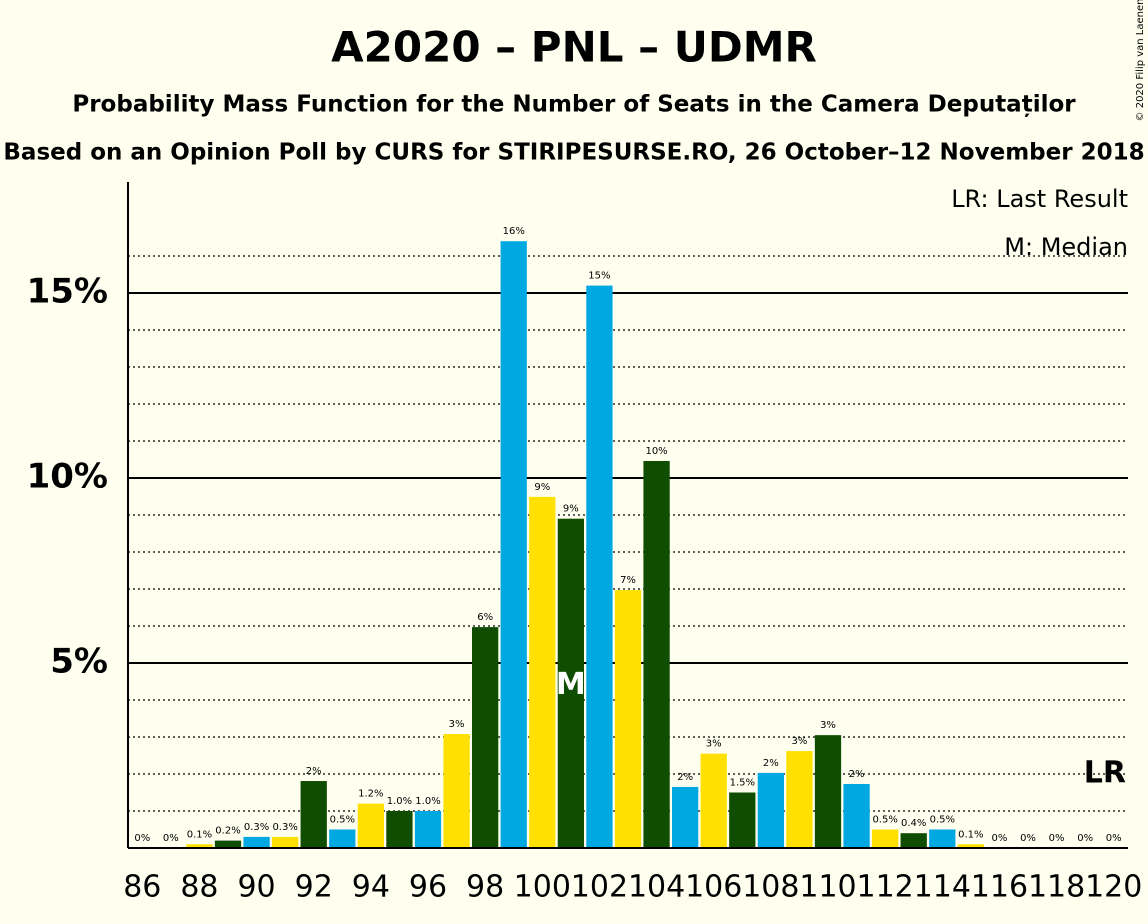  Describe the element at coordinates (942, 887) in the screenshot. I see `x-tick-label: 114` at that location.